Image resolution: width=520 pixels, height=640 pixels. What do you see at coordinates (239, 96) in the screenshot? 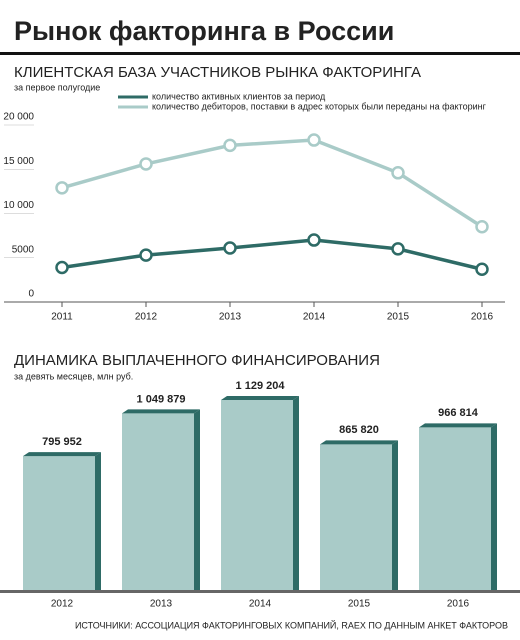
I see `legend-label: количество активных клиентов за период` at bounding box center [239, 96].